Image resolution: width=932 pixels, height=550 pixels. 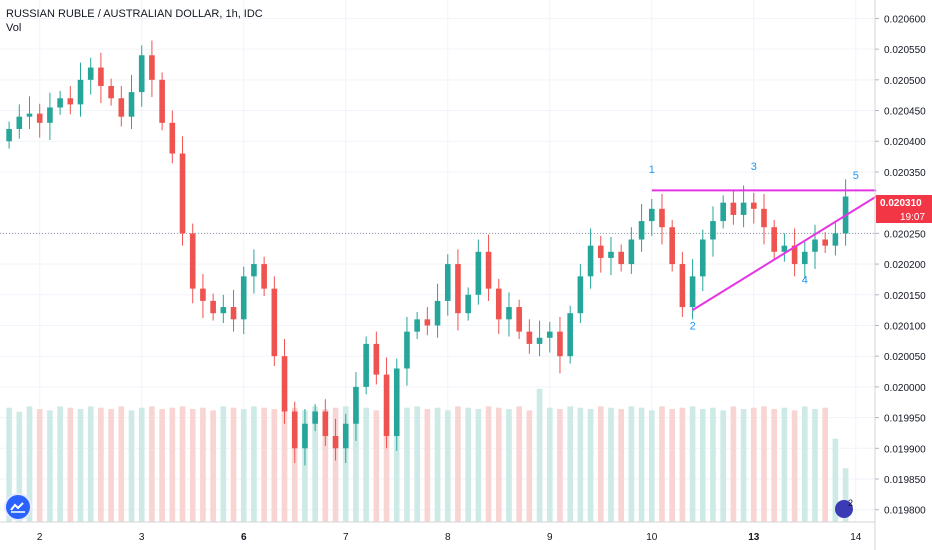 What do you see at coordinates (905, 419) in the screenshot?
I see `y-tick-label: 0.019950` at bounding box center [905, 419].